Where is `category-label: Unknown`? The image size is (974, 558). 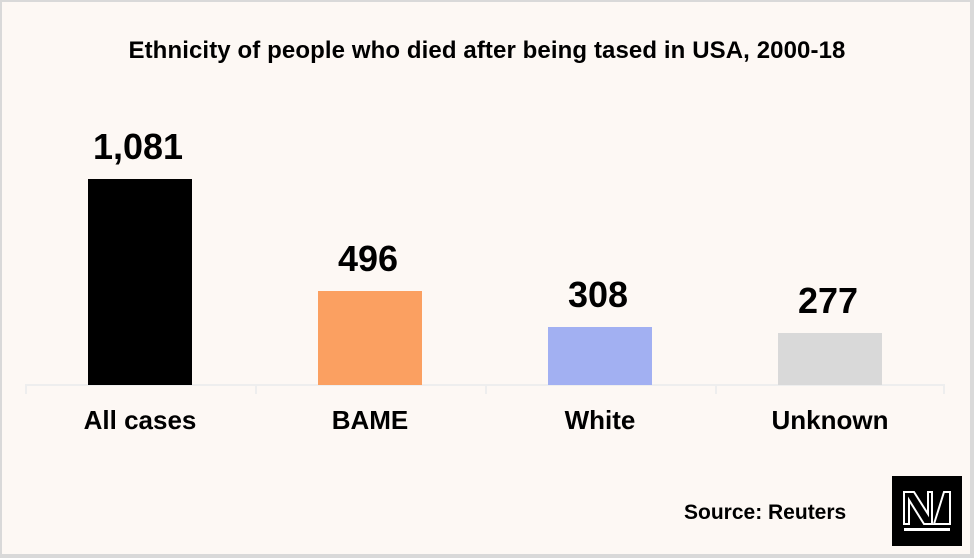 category-label: Unknown is located at coordinates (830, 420).